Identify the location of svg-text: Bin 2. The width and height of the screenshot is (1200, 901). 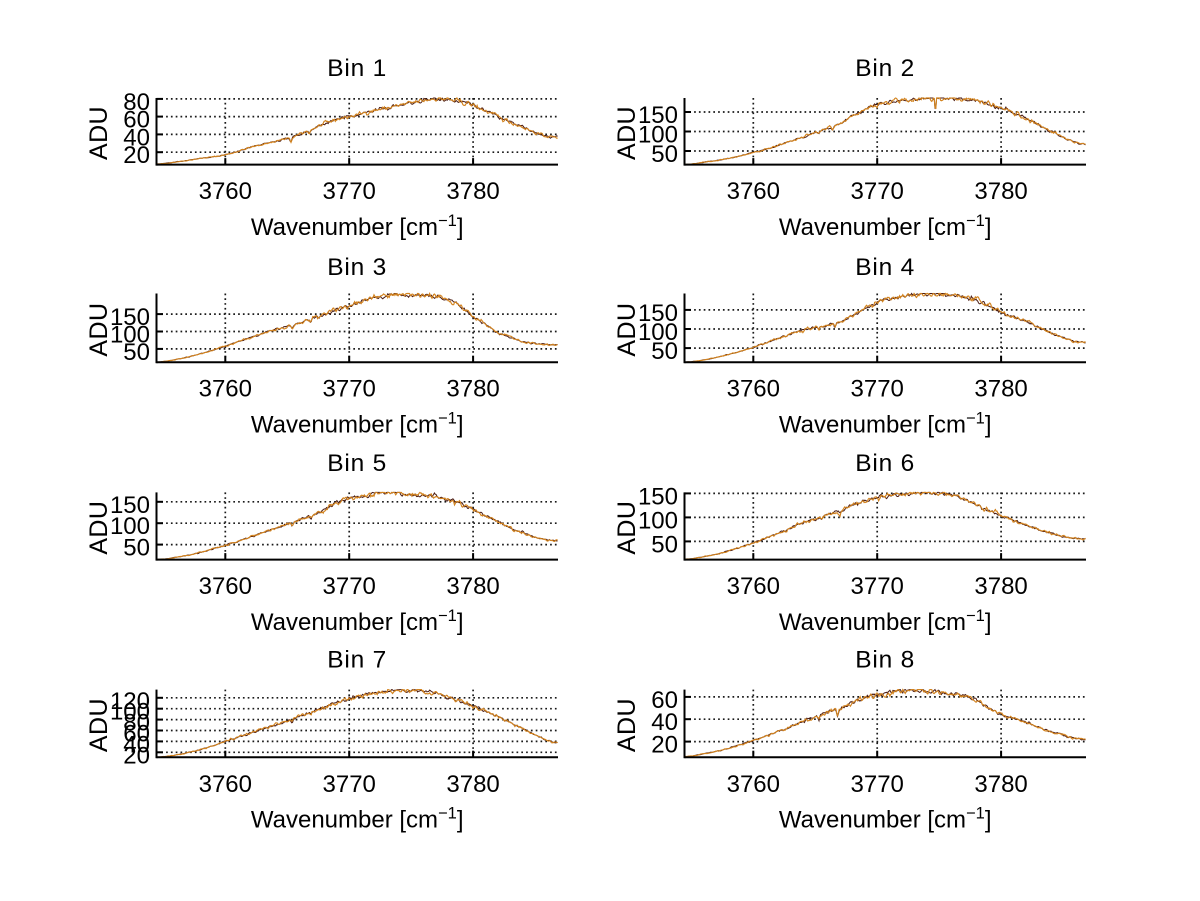
(885, 68).